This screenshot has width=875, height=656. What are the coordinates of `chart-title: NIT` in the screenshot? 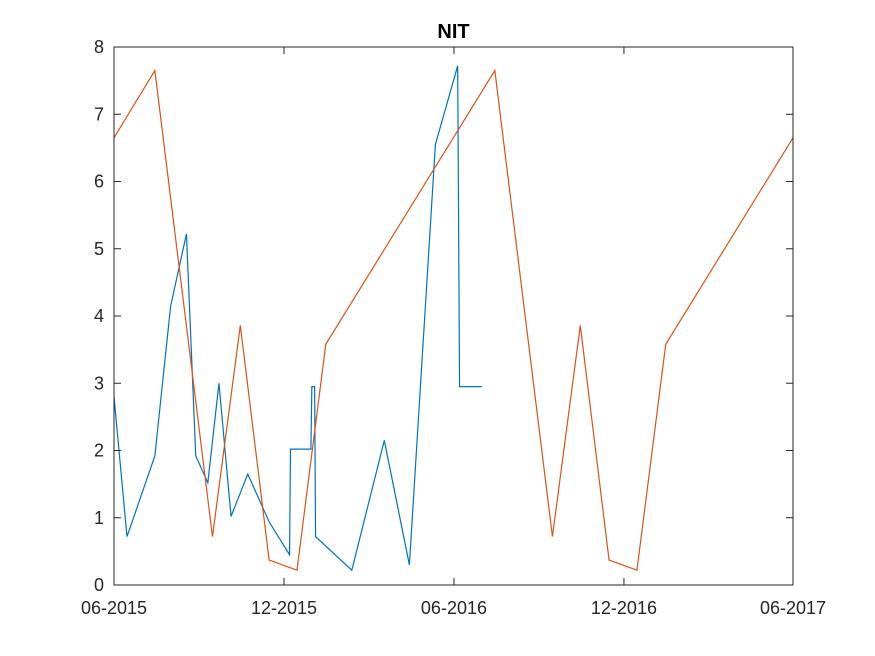 It's located at (453, 32).